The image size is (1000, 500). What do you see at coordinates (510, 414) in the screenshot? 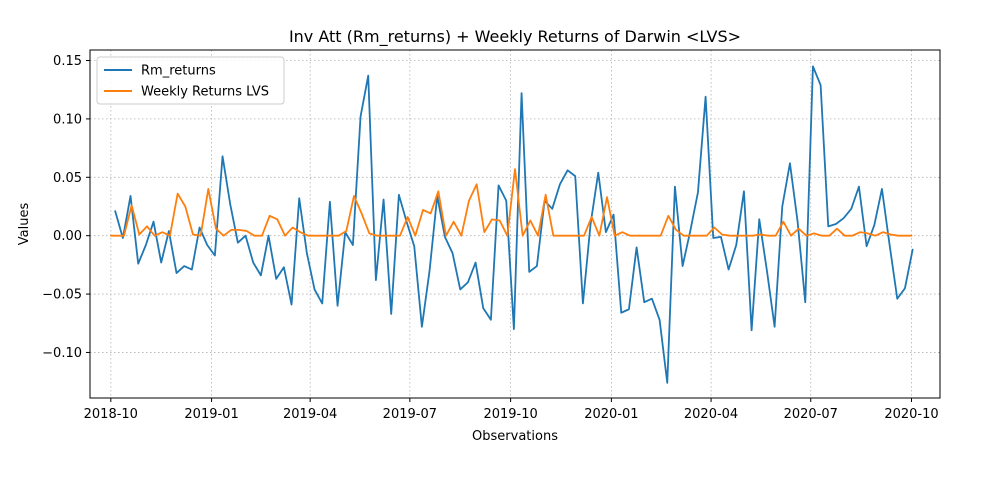
I see `x-tick-label: 2019-10` at bounding box center [510, 414].